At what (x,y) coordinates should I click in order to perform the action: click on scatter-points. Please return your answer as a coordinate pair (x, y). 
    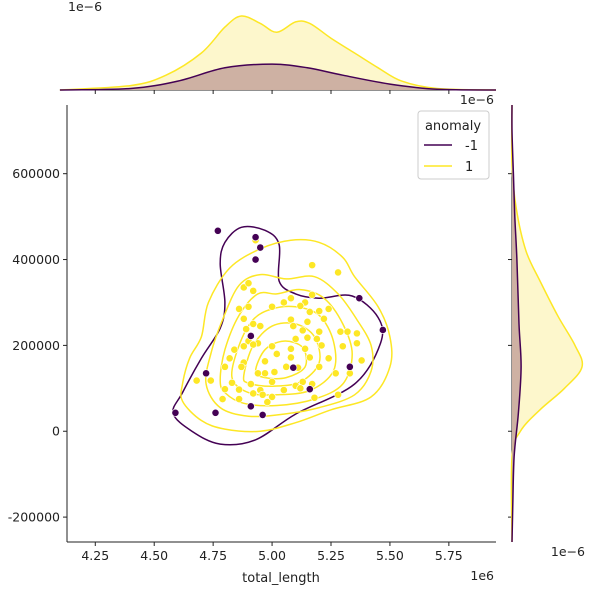
    Looking at the image, I should click on (279, 322).